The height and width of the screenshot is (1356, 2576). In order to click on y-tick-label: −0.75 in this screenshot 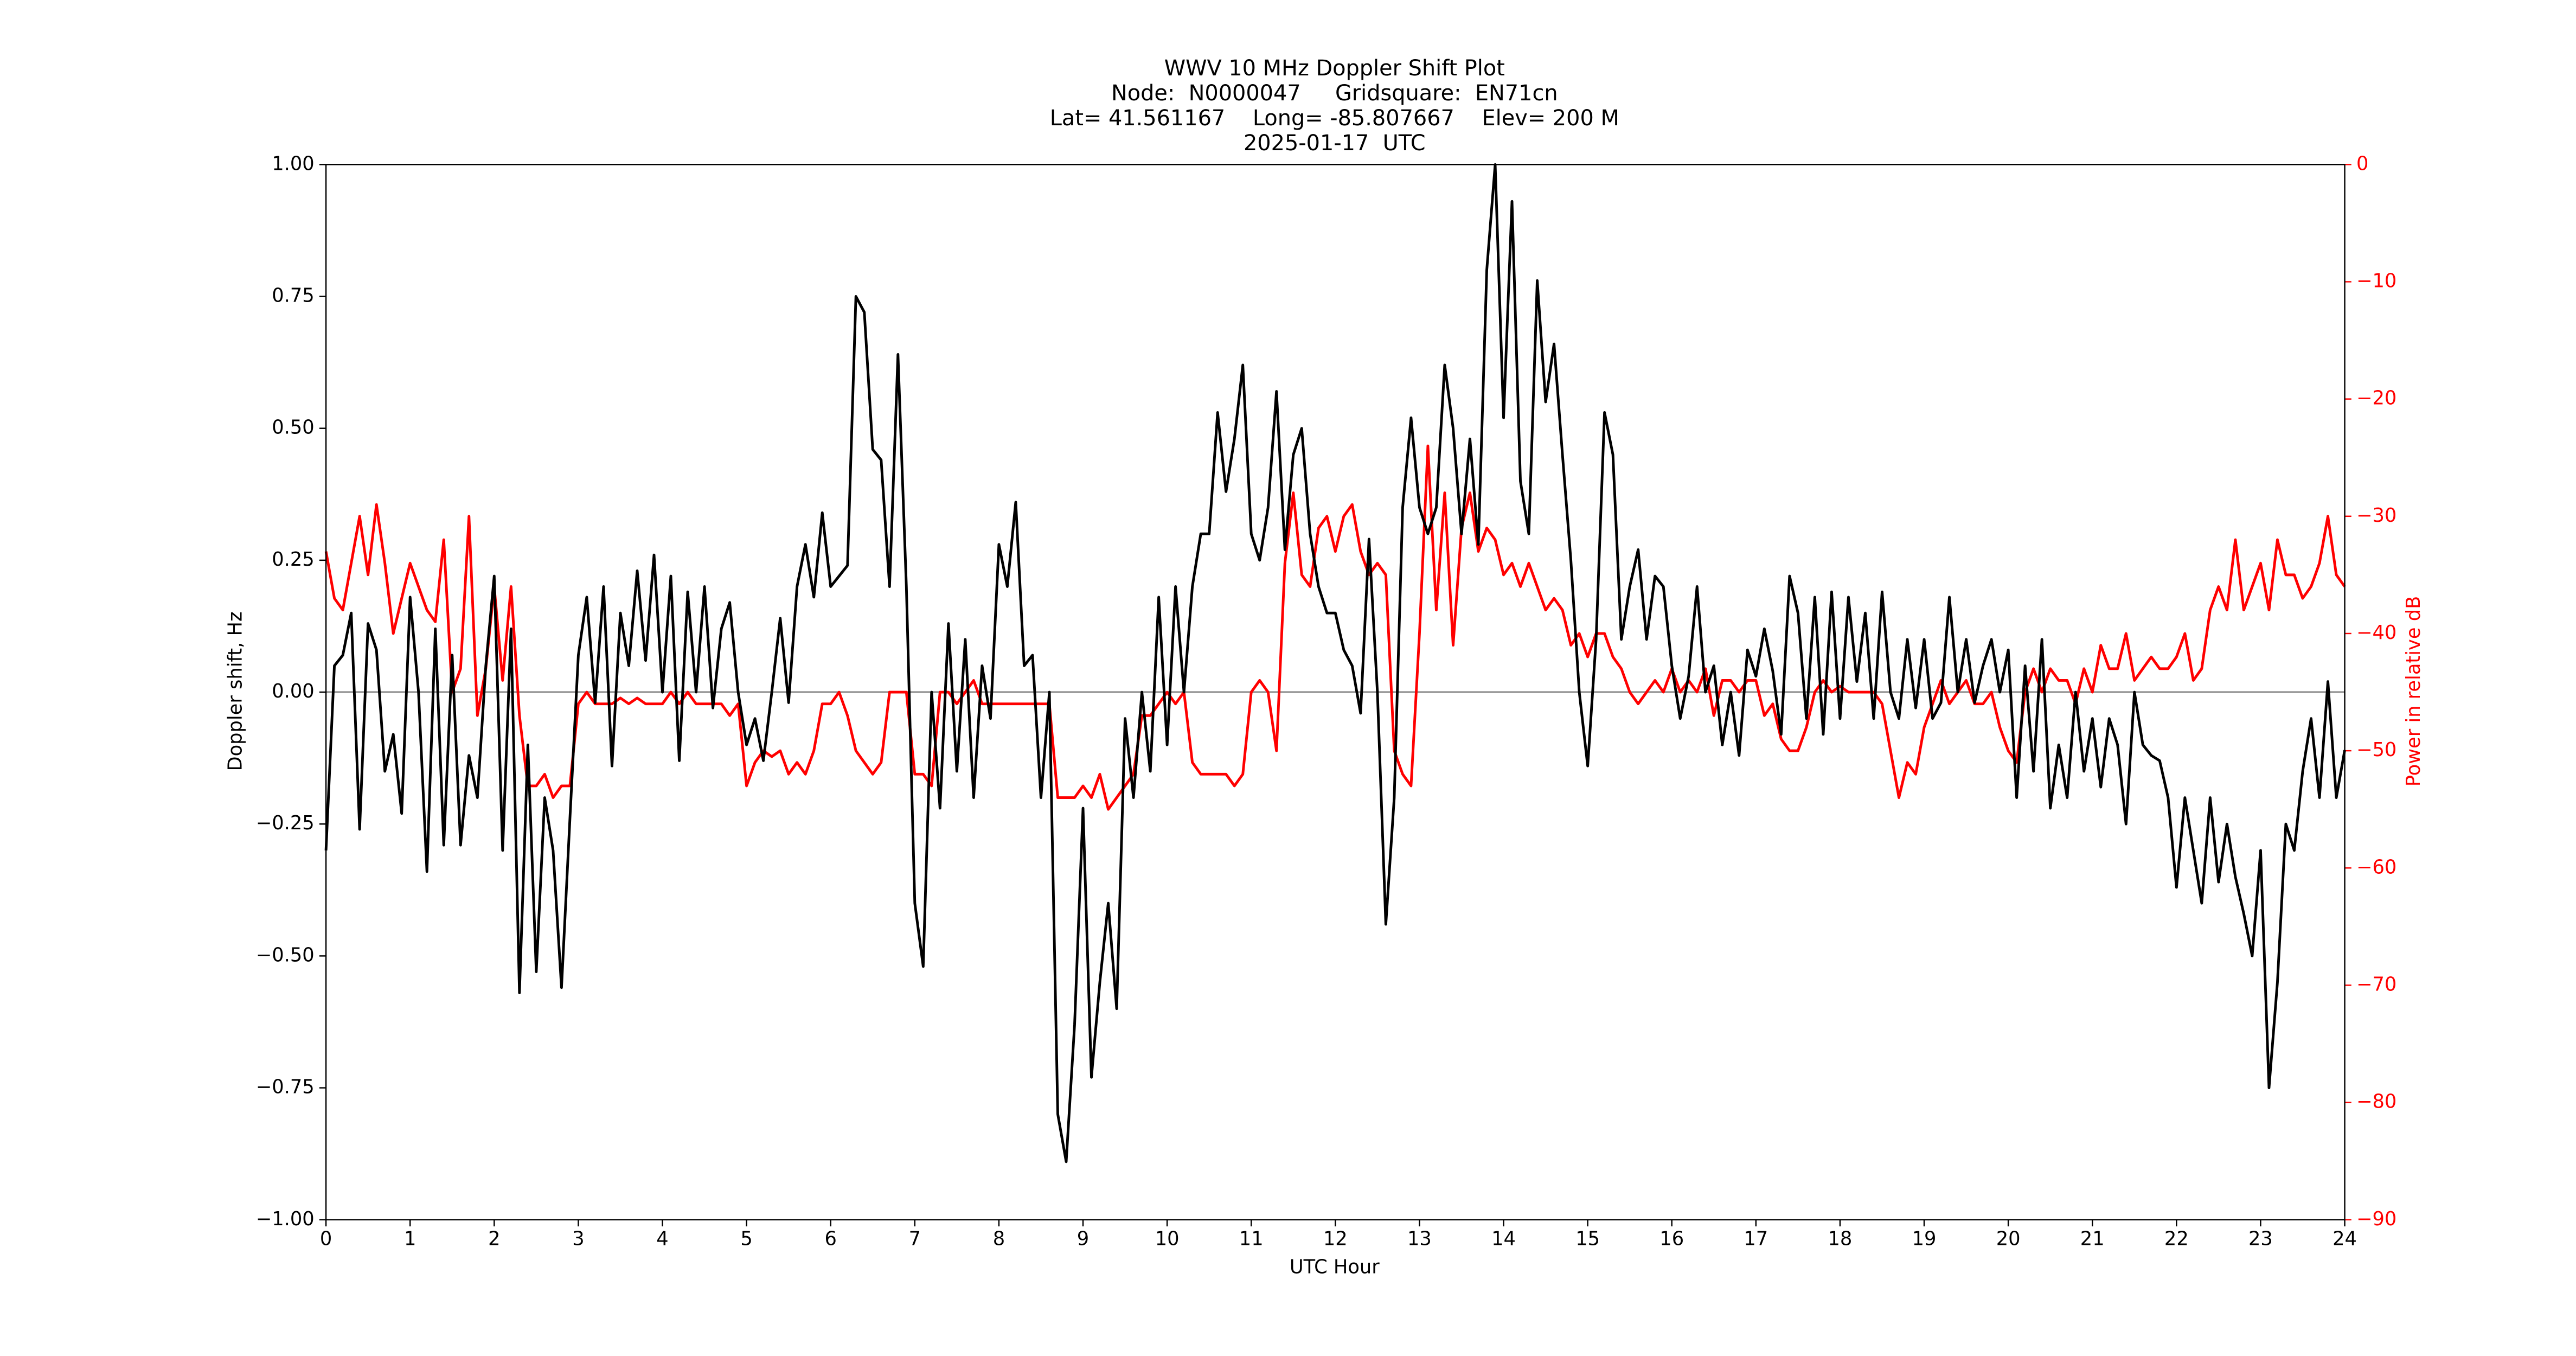, I will do `click(285, 1087)`.